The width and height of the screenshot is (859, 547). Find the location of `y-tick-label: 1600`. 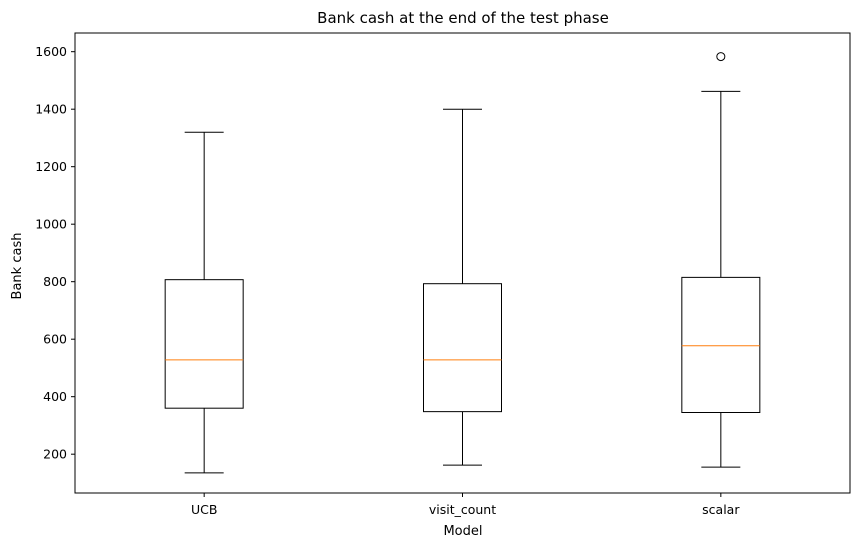

y-tick-label: 1600 is located at coordinates (51, 51).